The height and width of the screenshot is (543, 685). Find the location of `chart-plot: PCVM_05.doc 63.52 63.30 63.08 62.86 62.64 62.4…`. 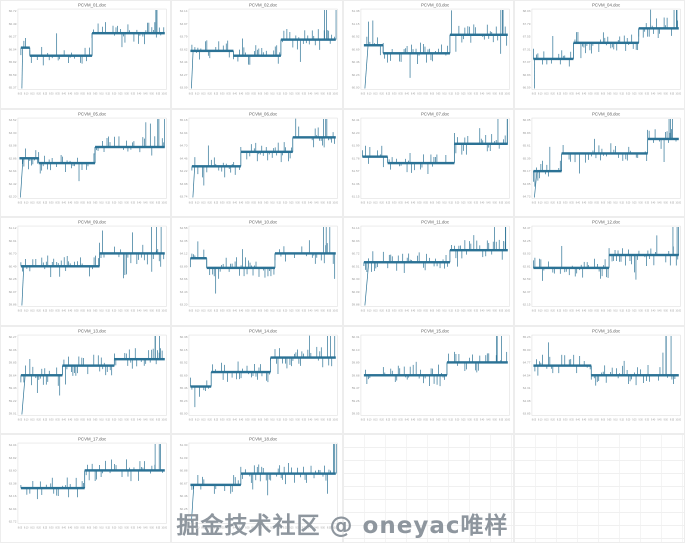

chart-plot: PCVM_05.doc 63.52 63.30 63.08 62.86 62.64 62.4… is located at coordinates (88, 157).